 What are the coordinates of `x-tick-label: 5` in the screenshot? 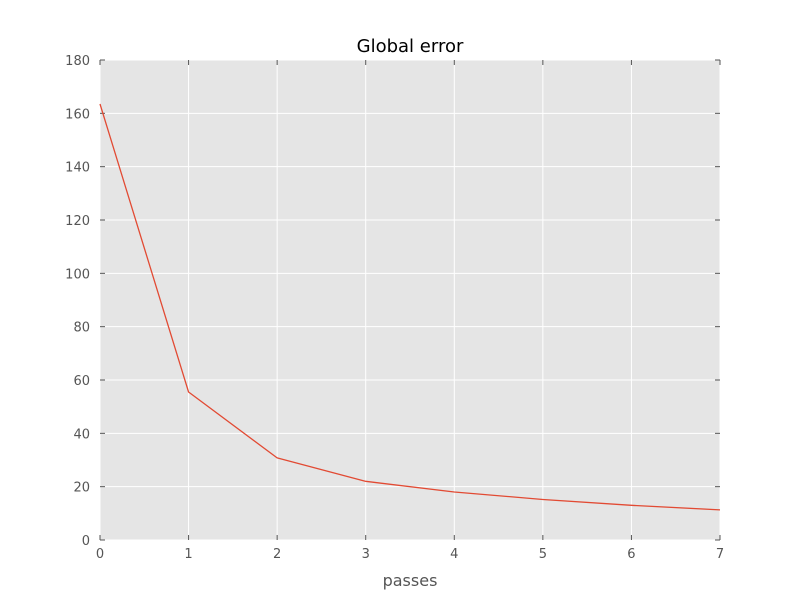 It's located at (543, 554).